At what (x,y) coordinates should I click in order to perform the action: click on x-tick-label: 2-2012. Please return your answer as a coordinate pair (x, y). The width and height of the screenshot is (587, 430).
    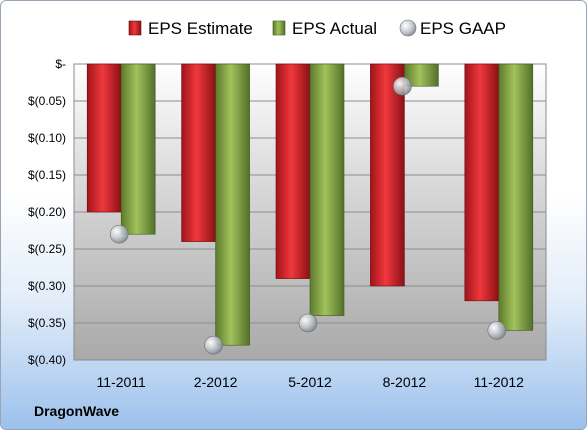
    Looking at the image, I should click on (216, 382).